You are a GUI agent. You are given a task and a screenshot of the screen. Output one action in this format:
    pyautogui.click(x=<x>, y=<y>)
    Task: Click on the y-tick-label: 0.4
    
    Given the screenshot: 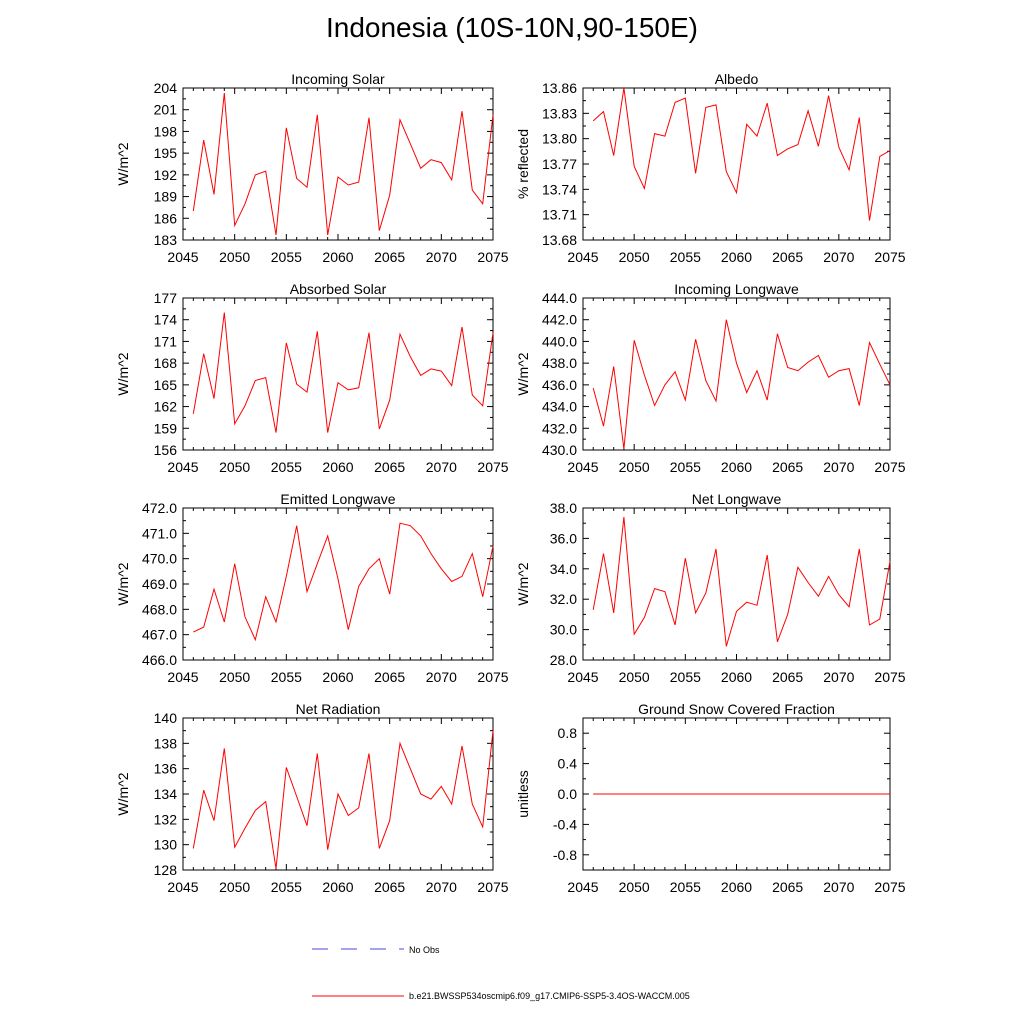 What is the action you would take?
    pyautogui.click(x=568, y=764)
    